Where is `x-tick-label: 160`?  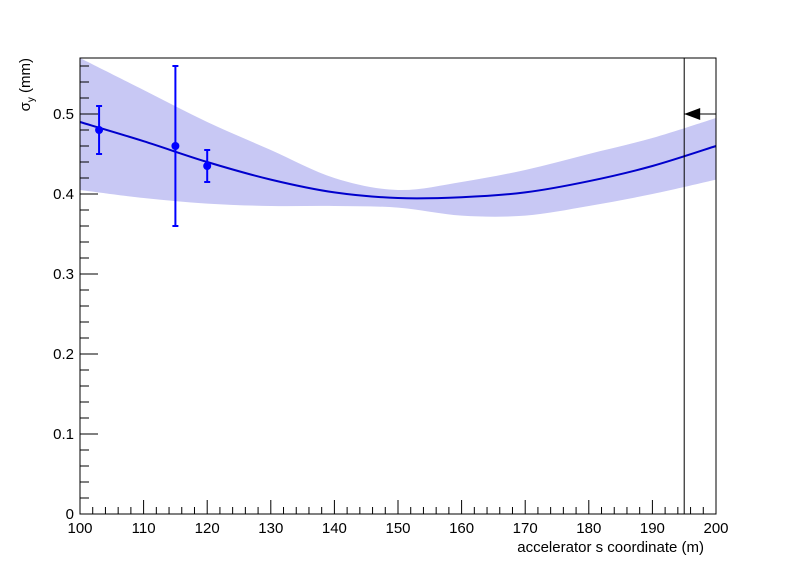
x-tick-label: 160 is located at coordinates (461, 528).